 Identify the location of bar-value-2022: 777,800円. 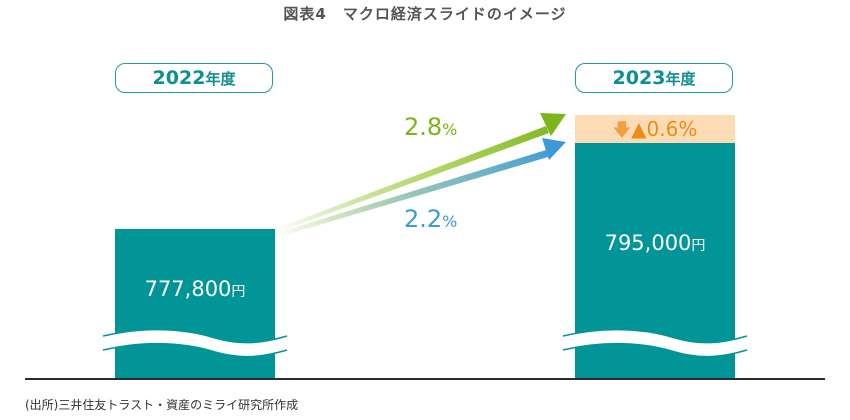
(195, 289).